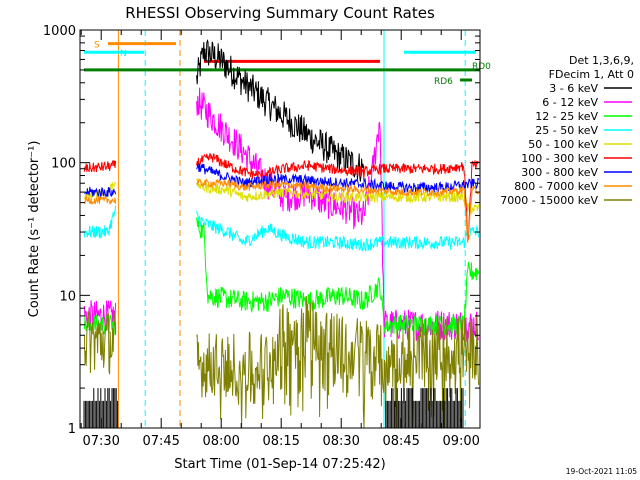 This screenshot has width=640, height=480. What do you see at coordinates (279, 464) in the screenshot?
I see `x-axis-label: Start Time (01-Sep-14 07:25:42)` at bounding box center [279, 464].